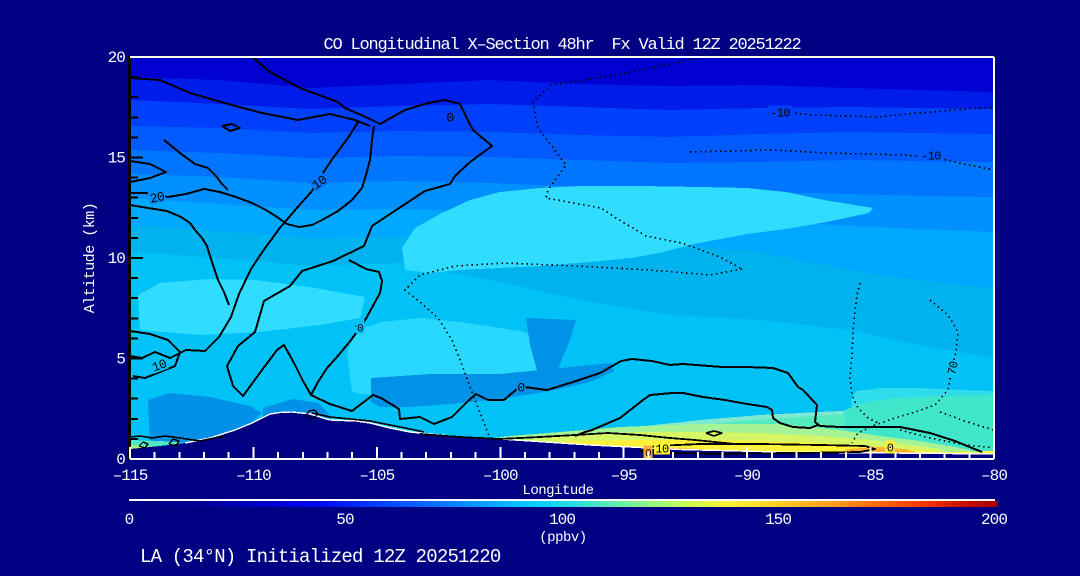 This screenshot has height=576, width=1080. I want to click on svg-text: –95, so click(624, 476).